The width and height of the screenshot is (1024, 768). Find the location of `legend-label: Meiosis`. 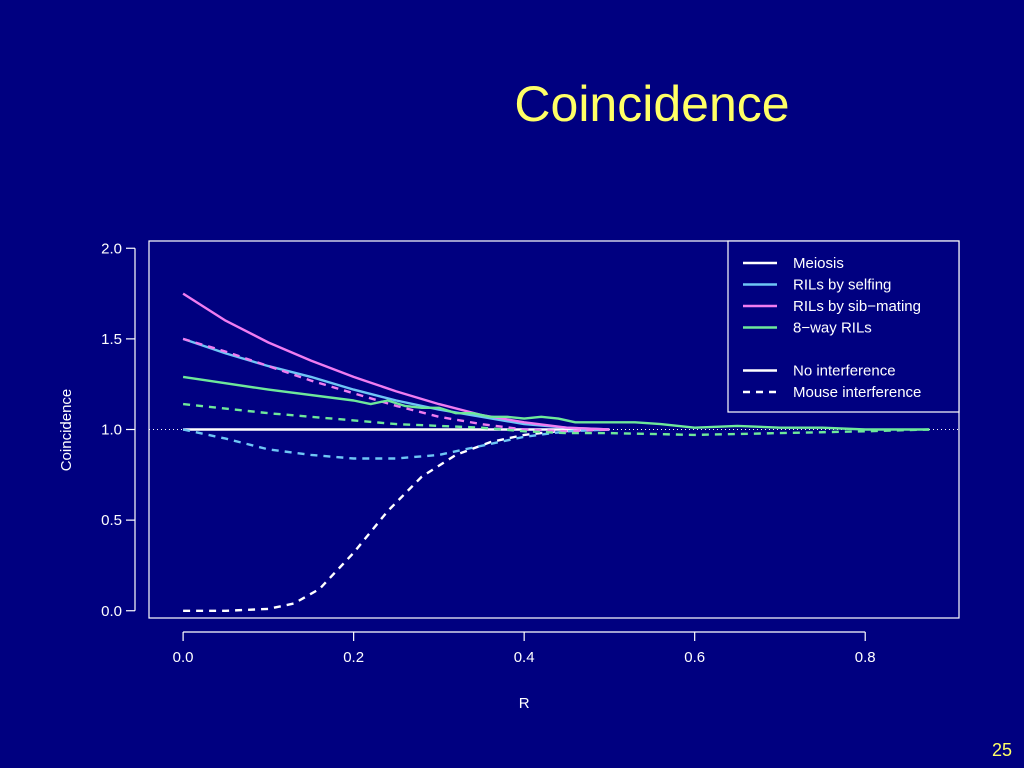

legend-label: Meiosis is located at coordinates (818, 263).